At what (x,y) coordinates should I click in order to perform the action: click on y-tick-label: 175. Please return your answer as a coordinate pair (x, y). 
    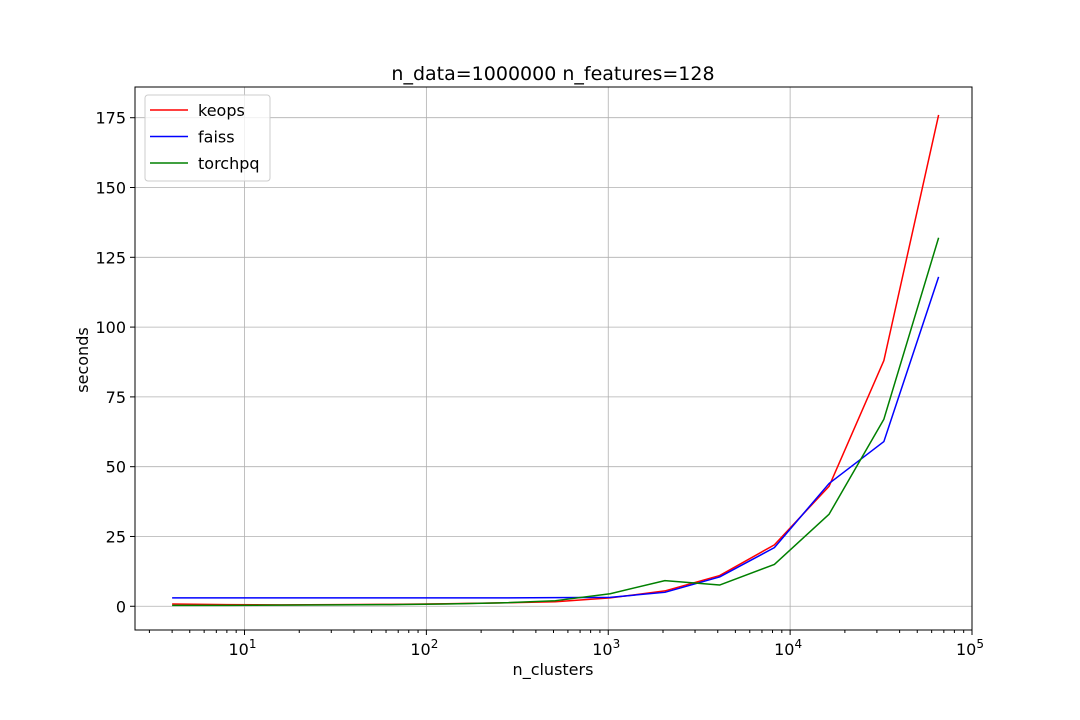
    Looking at the image, I should click on (110, 118).